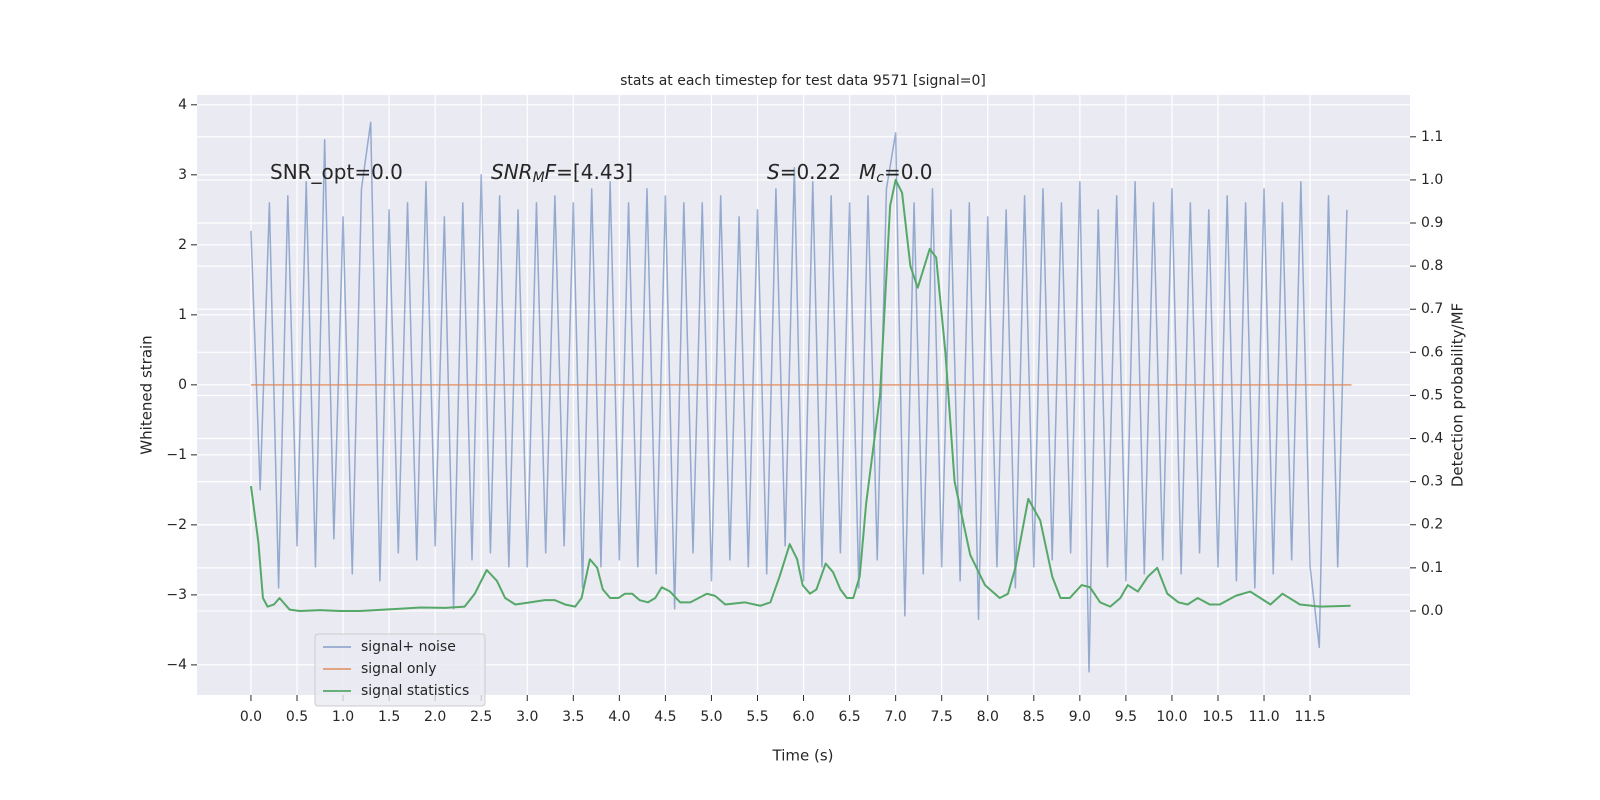 The width and height of the screenshot is (1600, 800). What do you see at coordinates (481, 717) in the screenshot?
I see `x-tick-label: 2.5` at bounding box center [481, 717].